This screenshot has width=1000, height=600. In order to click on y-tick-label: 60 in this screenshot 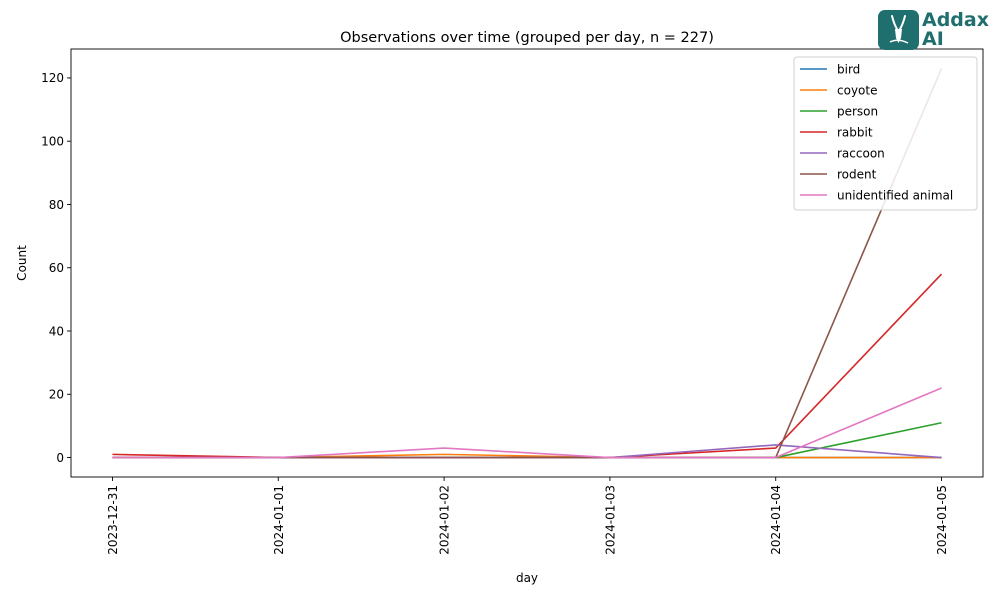, I will do `click(56, 268)`.